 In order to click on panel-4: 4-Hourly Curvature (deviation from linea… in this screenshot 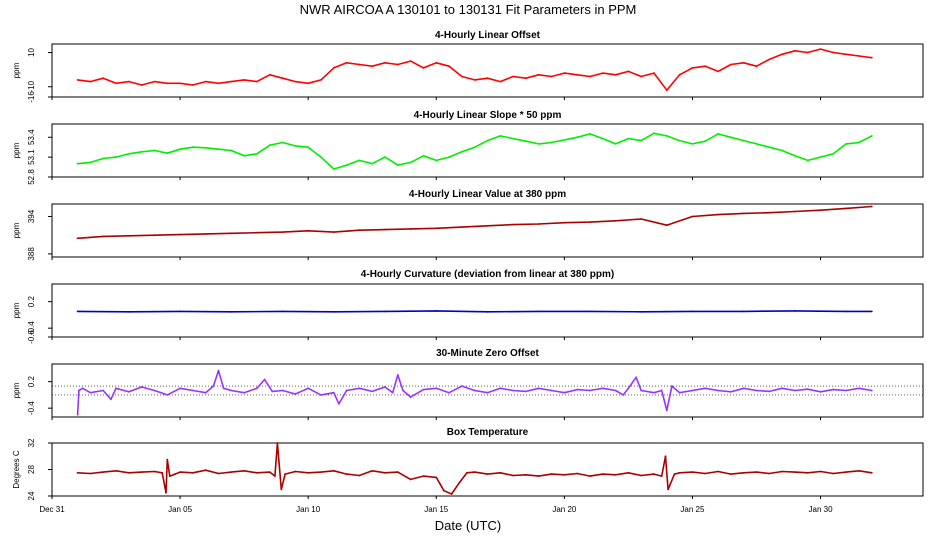, I will do `click(468, 306)`.